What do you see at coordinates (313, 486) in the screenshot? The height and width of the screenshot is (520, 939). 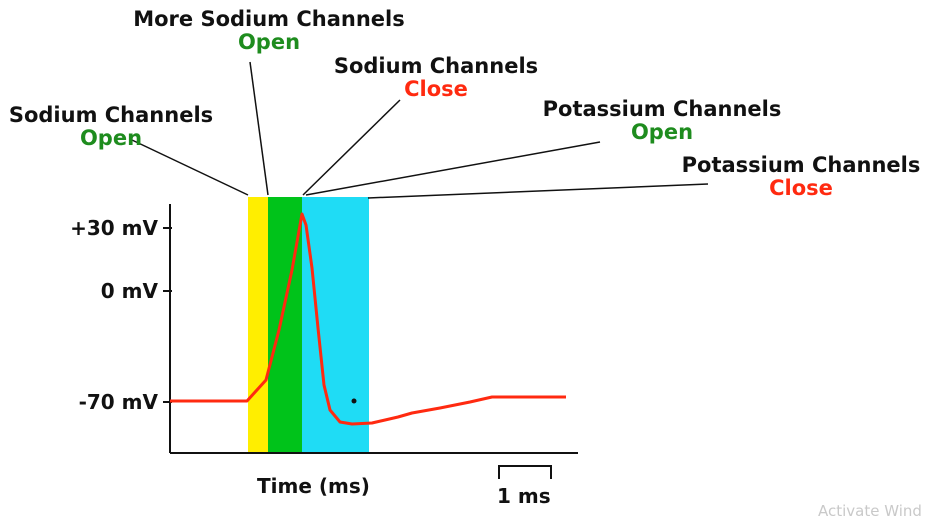 I see `x-axis-label: Time (ms)` at bounding box center [313, 486].